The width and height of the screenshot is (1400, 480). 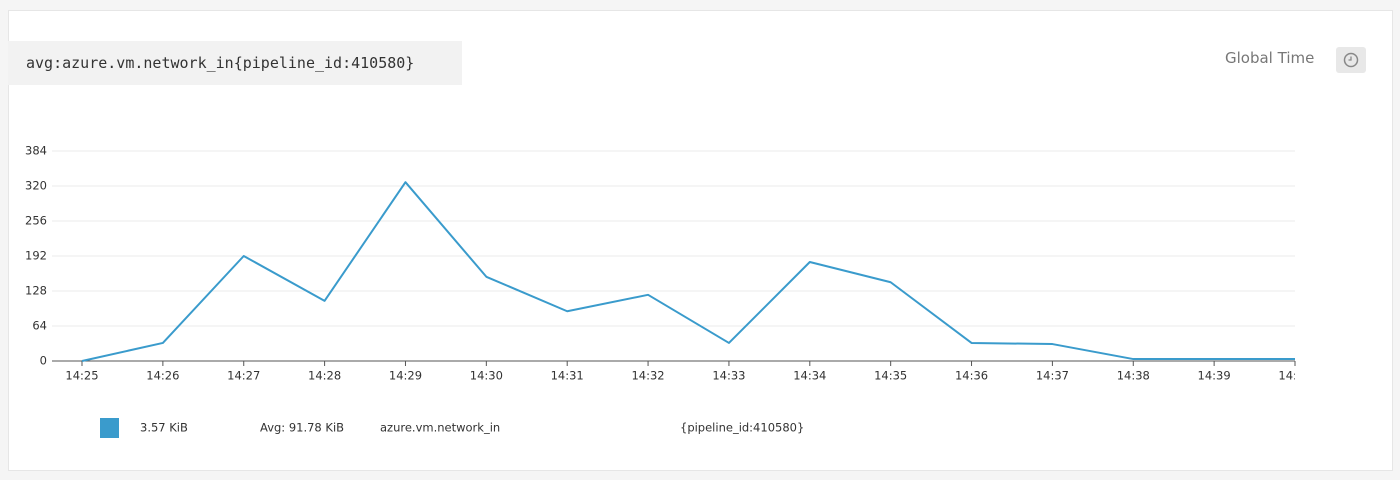 I want to click on y-tick-label: 64, so click(x=39, y=326).